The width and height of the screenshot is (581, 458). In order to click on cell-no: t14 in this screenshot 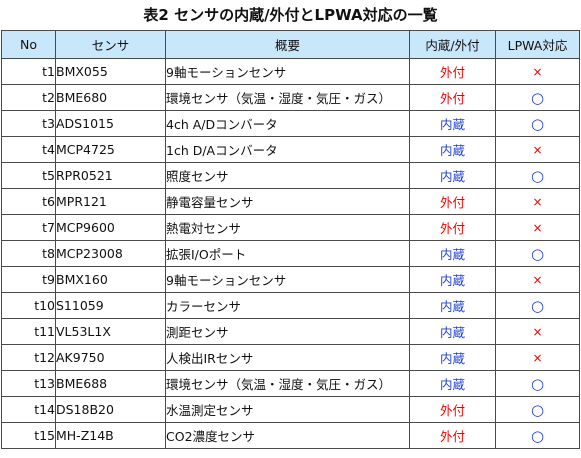, I will do `click(28, 409)`.